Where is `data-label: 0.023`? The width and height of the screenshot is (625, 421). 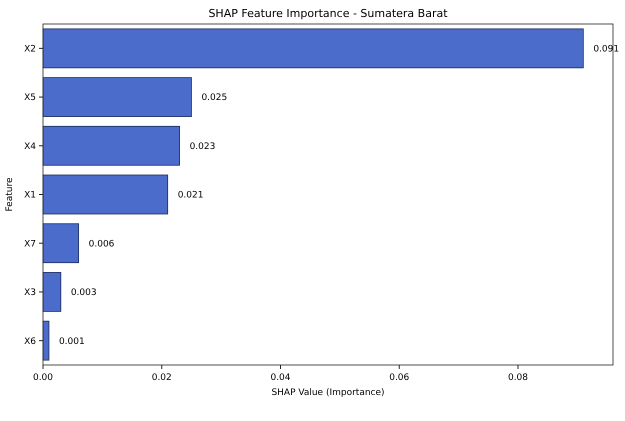
data-label: 0.023 is located at coordinates (203, 147).